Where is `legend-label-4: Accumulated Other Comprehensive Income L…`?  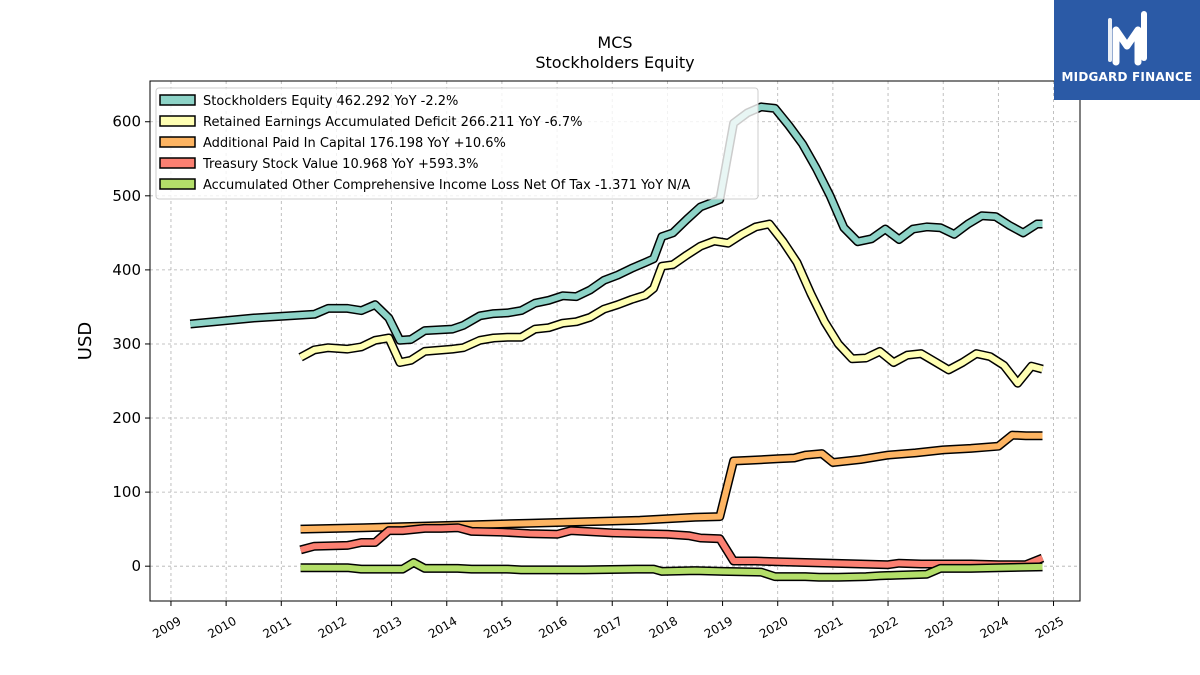
legend-label-4: Accumulated Other Comprehensive Income L… is located at coordinates (446, 185).